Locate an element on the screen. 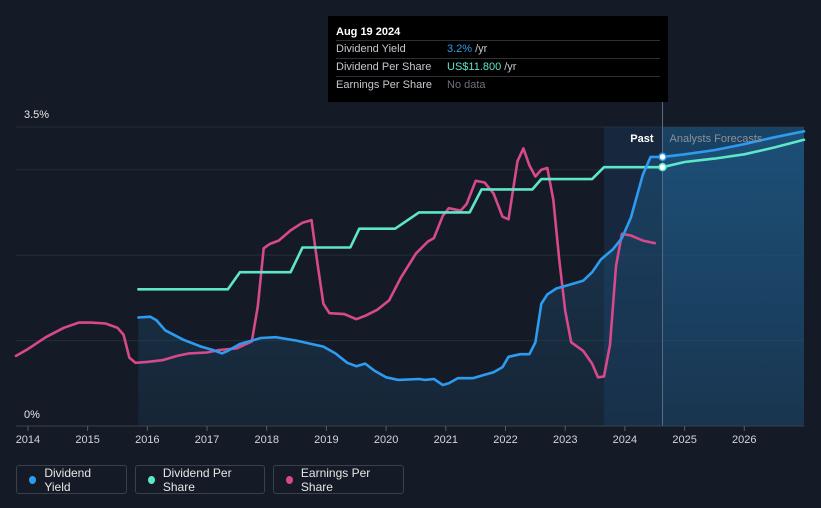 Image resolution: width=821 pixels, height=508 pixels. x-tick-label: 2017 is located at coordinates (207, 440).